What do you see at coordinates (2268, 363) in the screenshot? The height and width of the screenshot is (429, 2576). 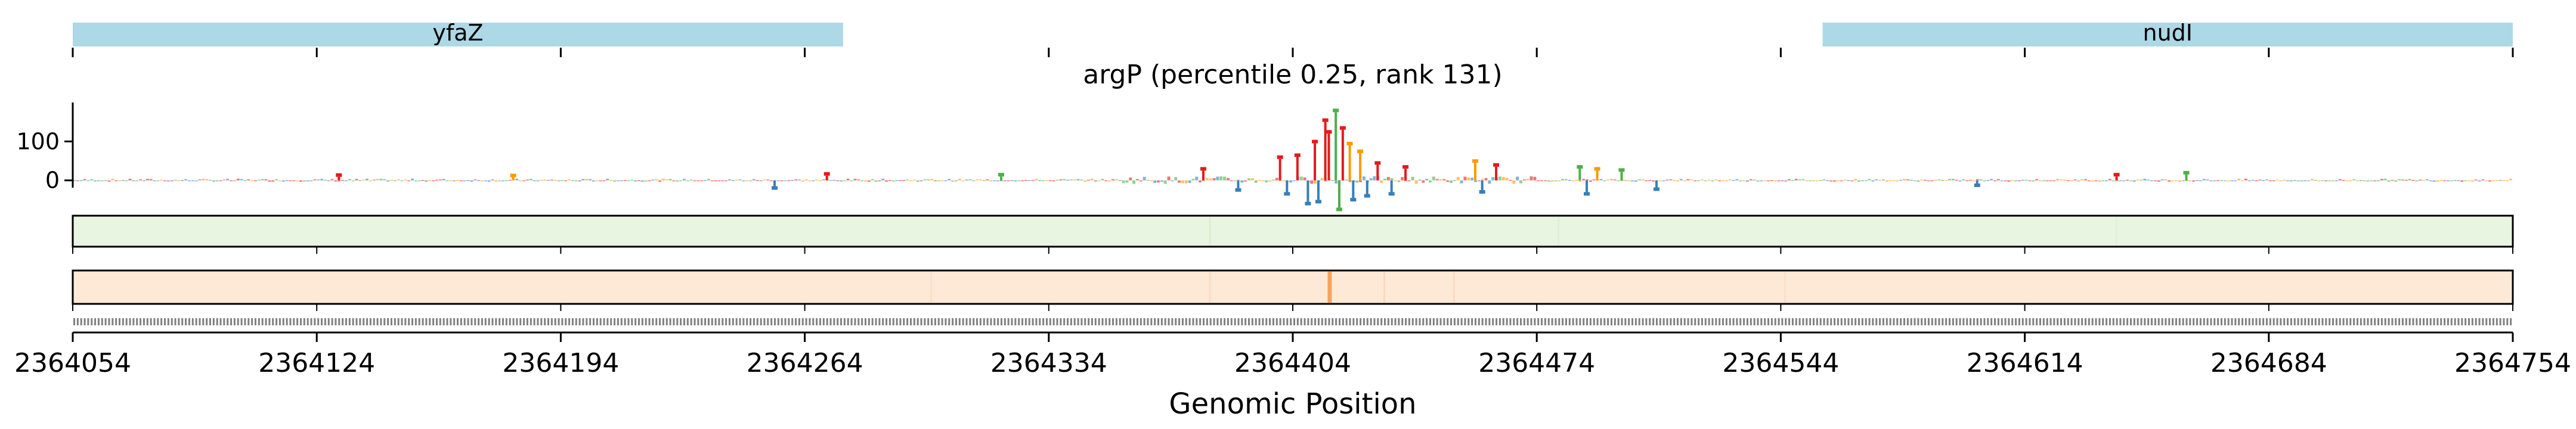 I see `x-axis-tick-label: 2364684` at bounding box center [2268, 363].